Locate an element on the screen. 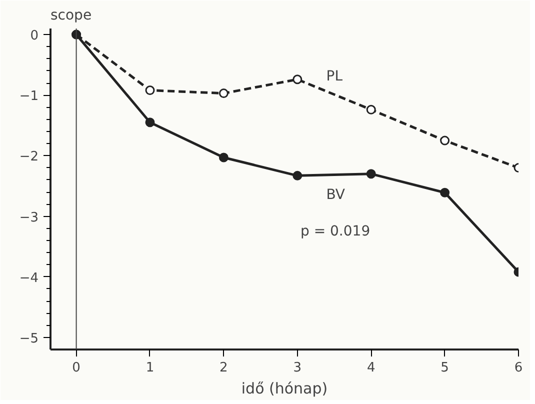 This screenshot has width=535, height=404. series-label: PL is located at coordinates (334, 76).